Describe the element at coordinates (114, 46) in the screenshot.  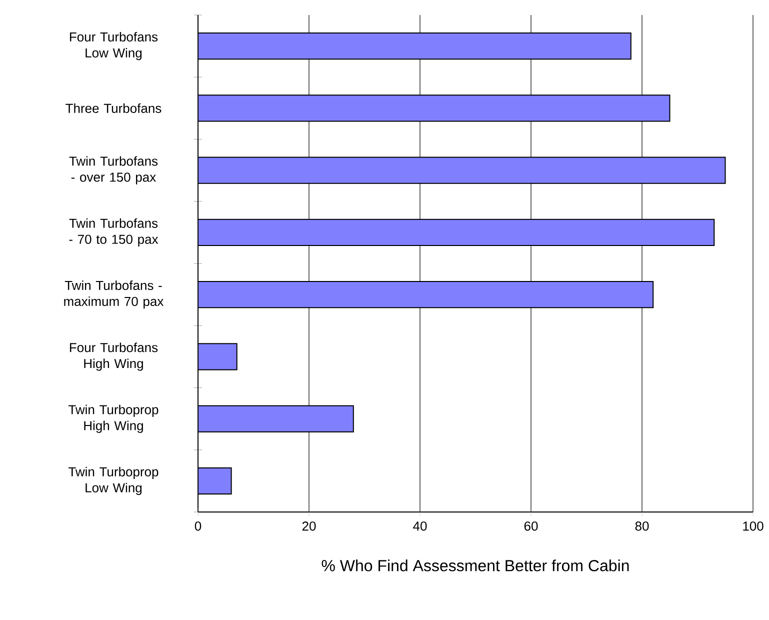
I see `y-tick-label: Four Turbofans Low Wing` at that location.